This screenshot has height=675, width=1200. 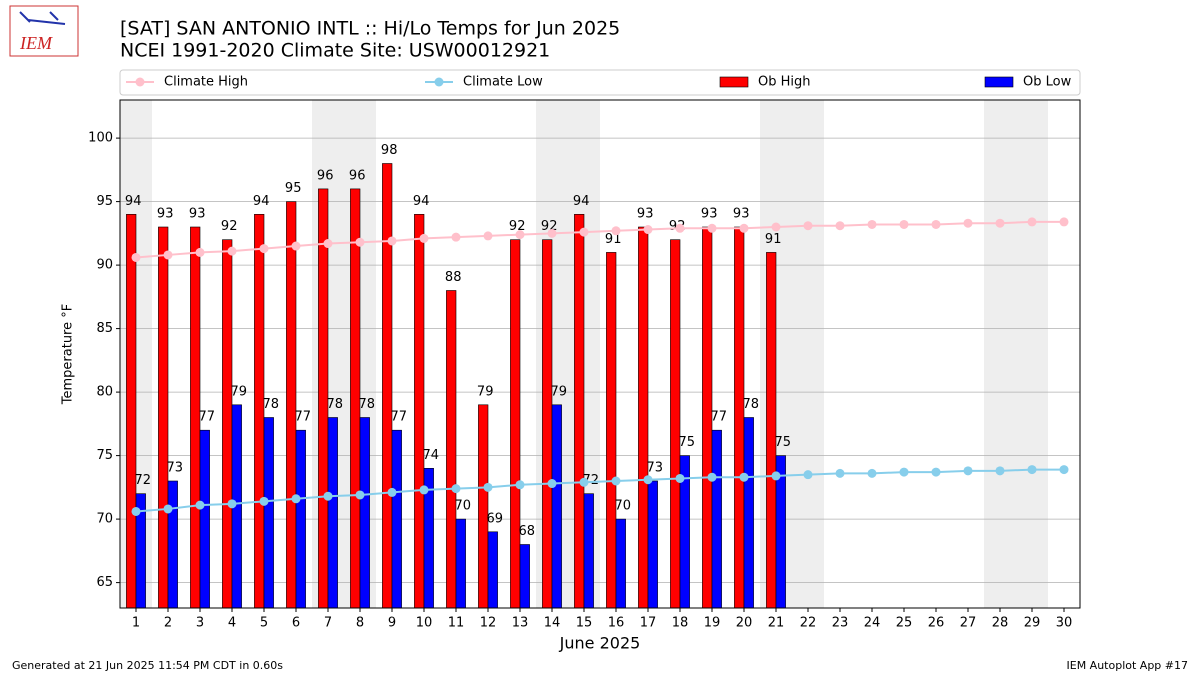 What do you see at coordinates (776, 623) in the screenshot?
I see `x-tick-label: 21` at bounding box center [776, 623].